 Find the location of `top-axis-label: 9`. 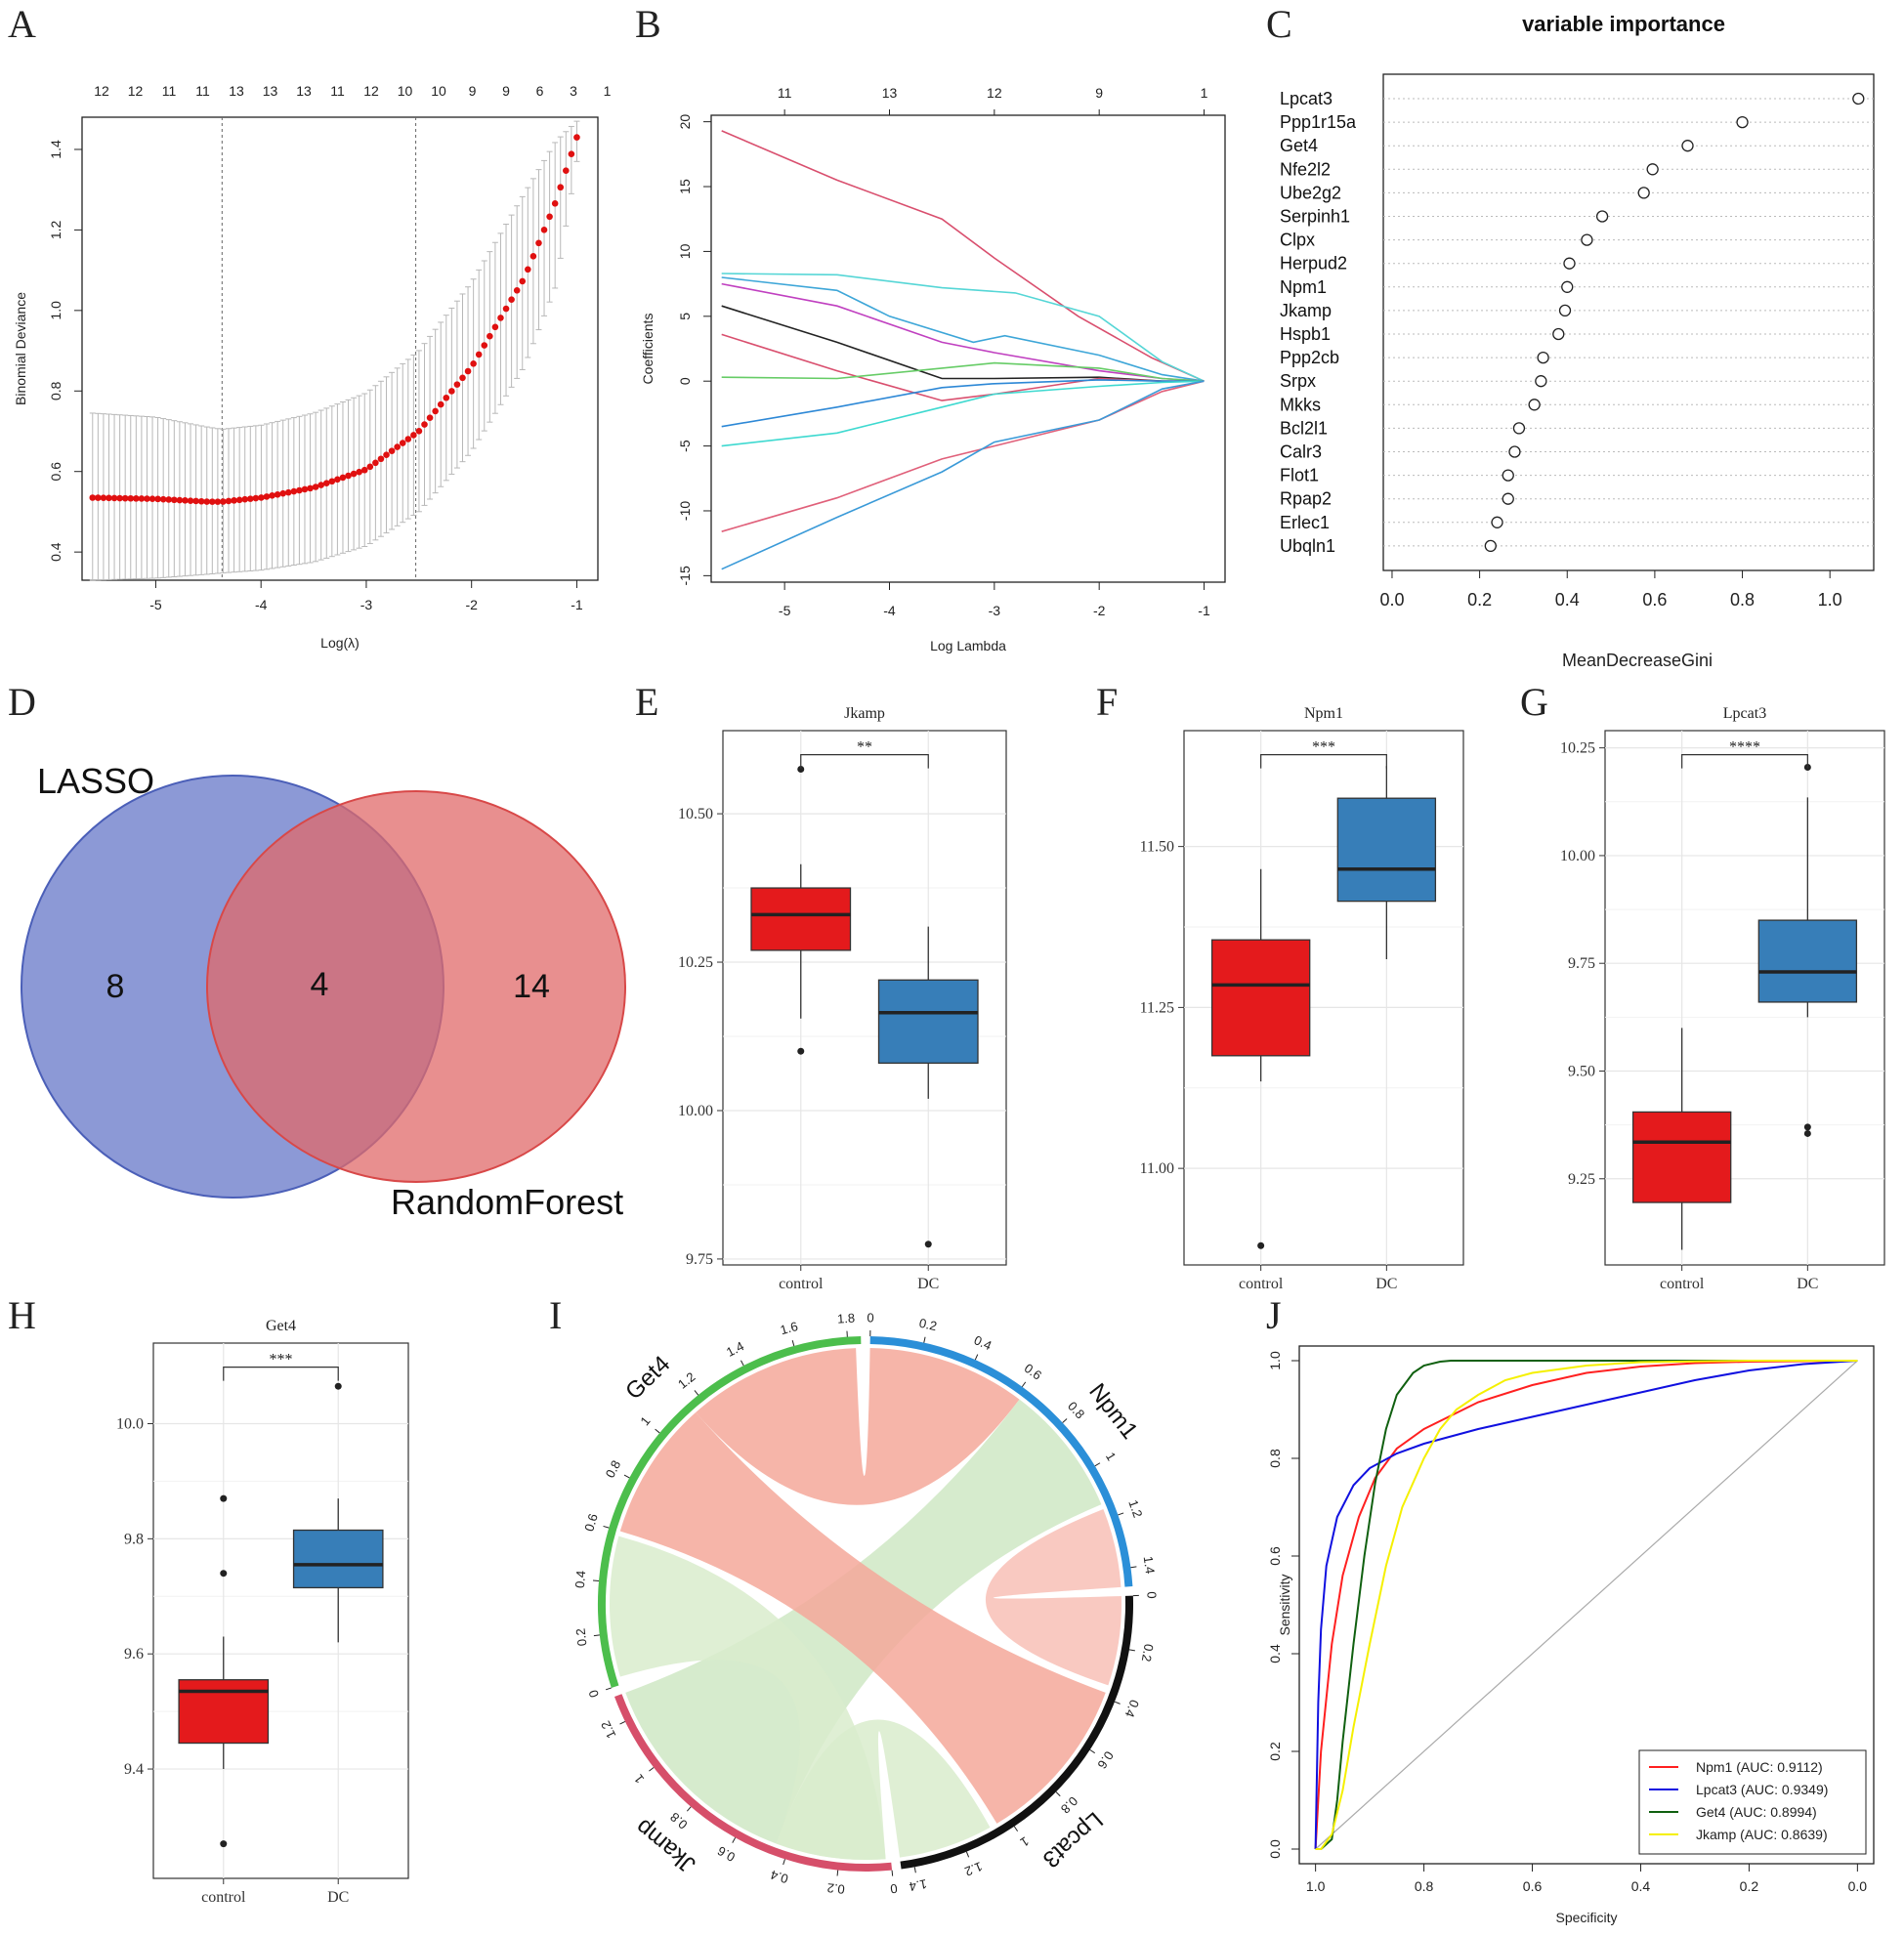

top-axis-label: 9 is located at coordinates (473, 91).